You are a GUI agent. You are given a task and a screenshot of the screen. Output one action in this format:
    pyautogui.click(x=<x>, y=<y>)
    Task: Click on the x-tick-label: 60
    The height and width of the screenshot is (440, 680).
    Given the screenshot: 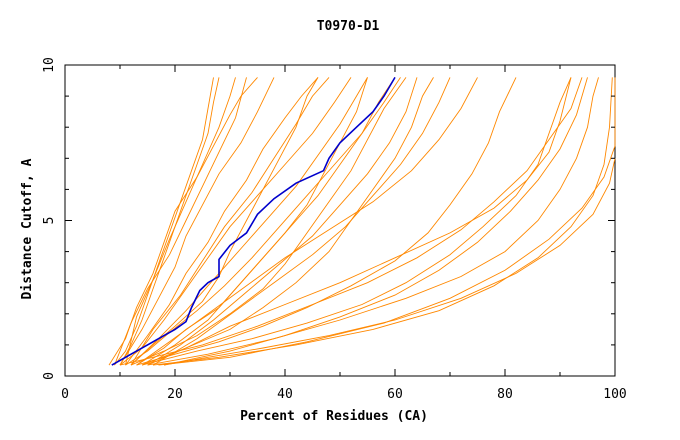 What is the action you would take?
    pyautogui.click(x=395, y=394)
    